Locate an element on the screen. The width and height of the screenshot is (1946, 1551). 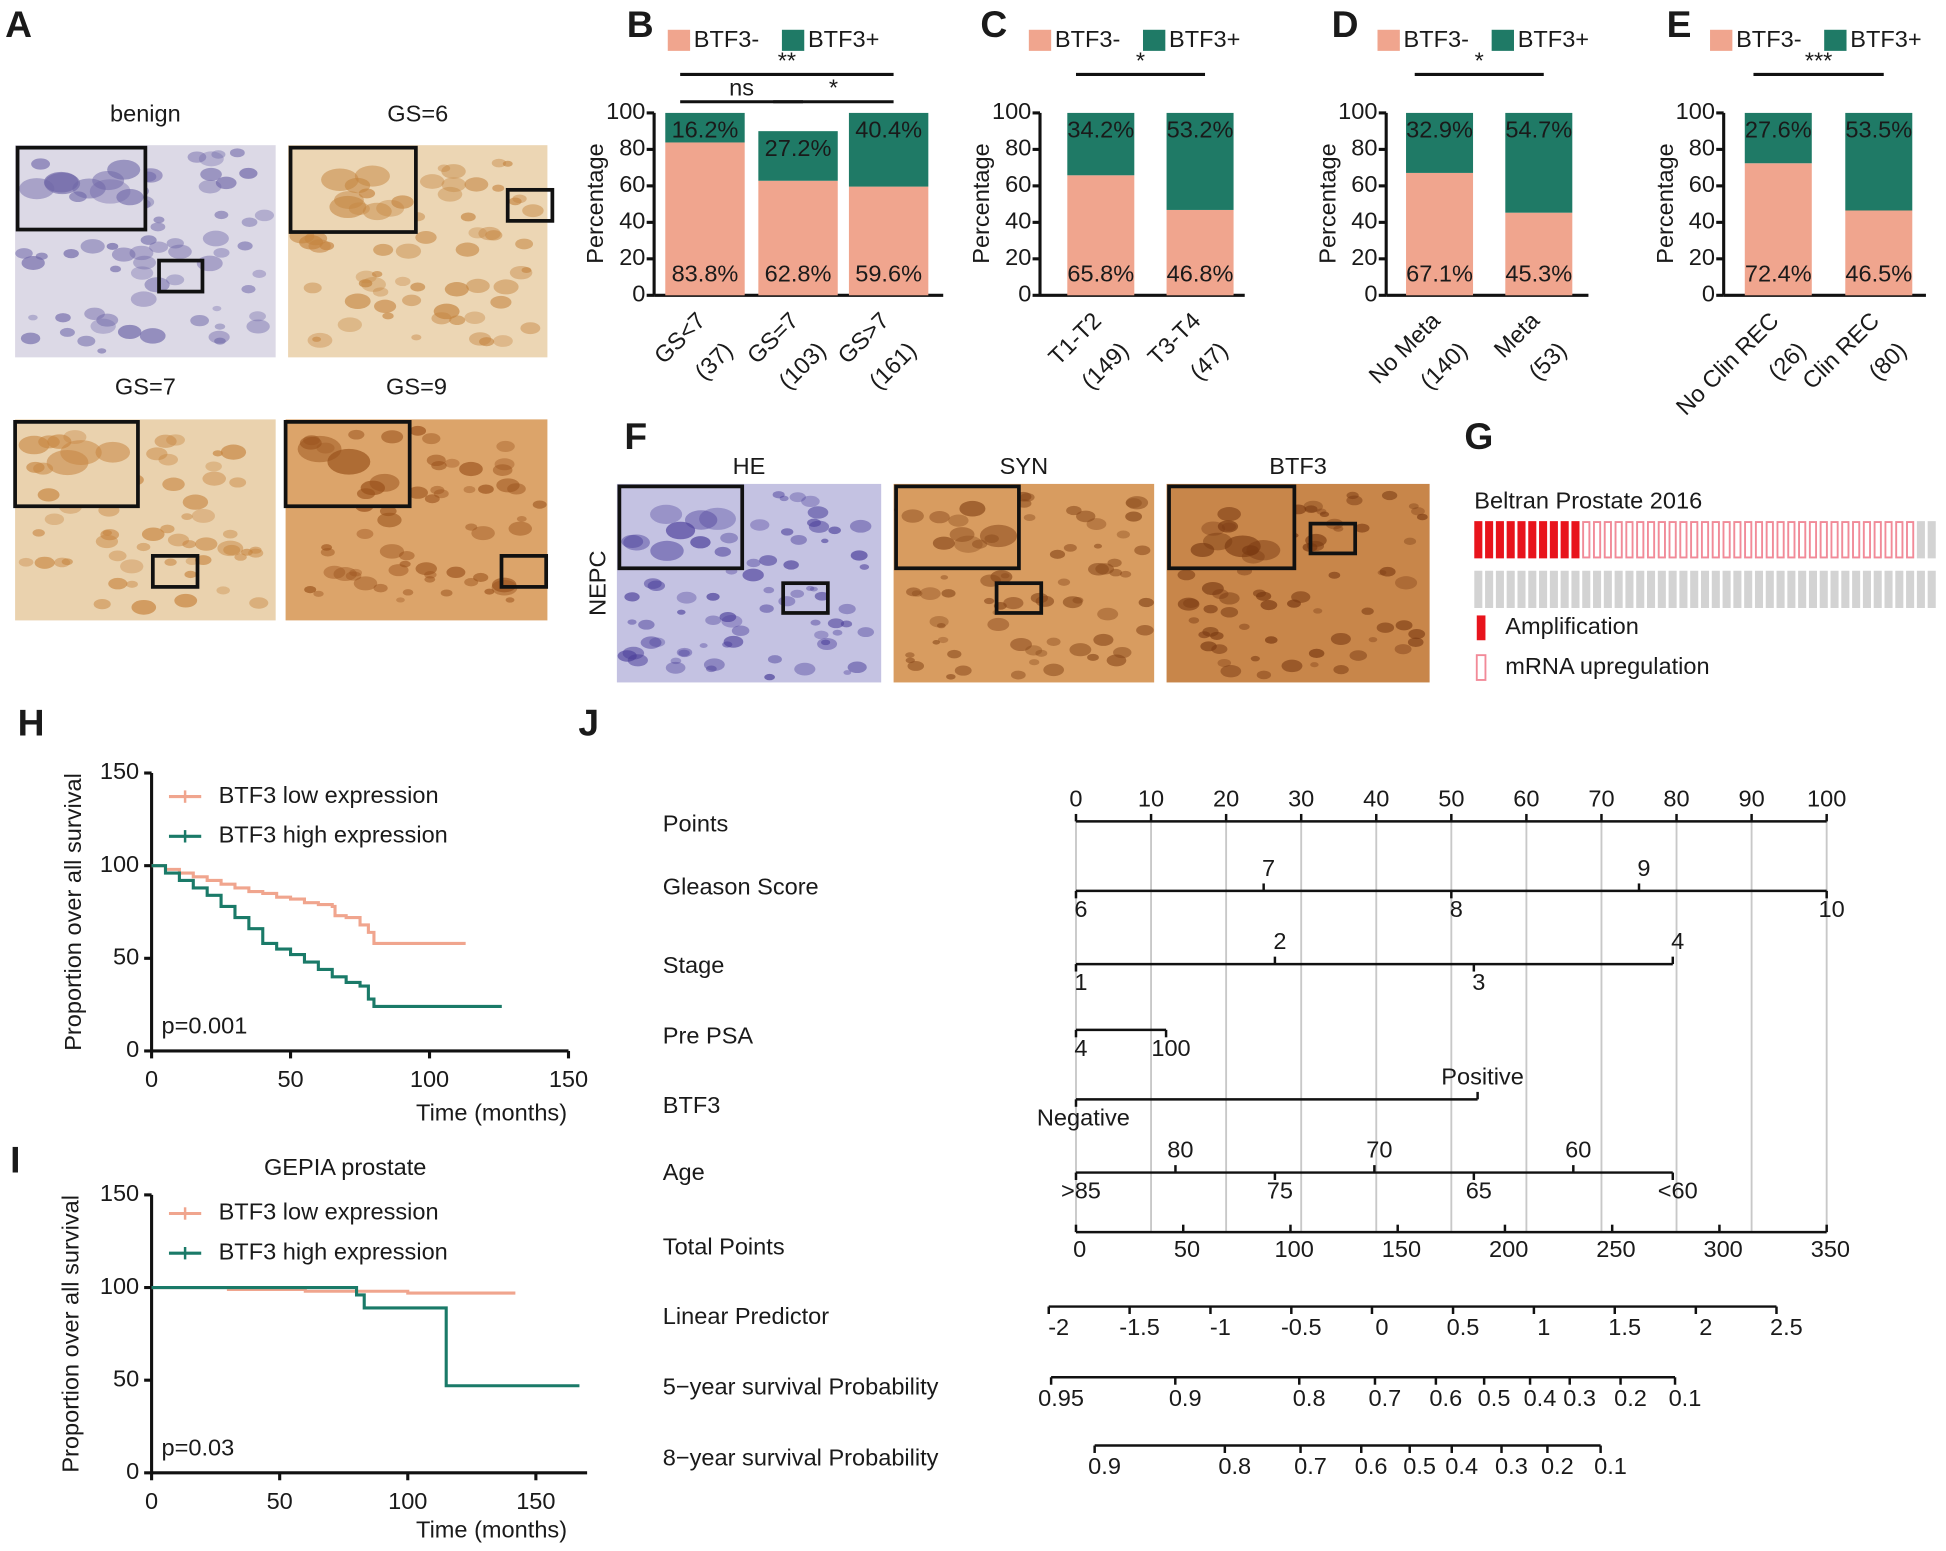
y-axis-label: Percentage is located at coordinates (1327, 203).